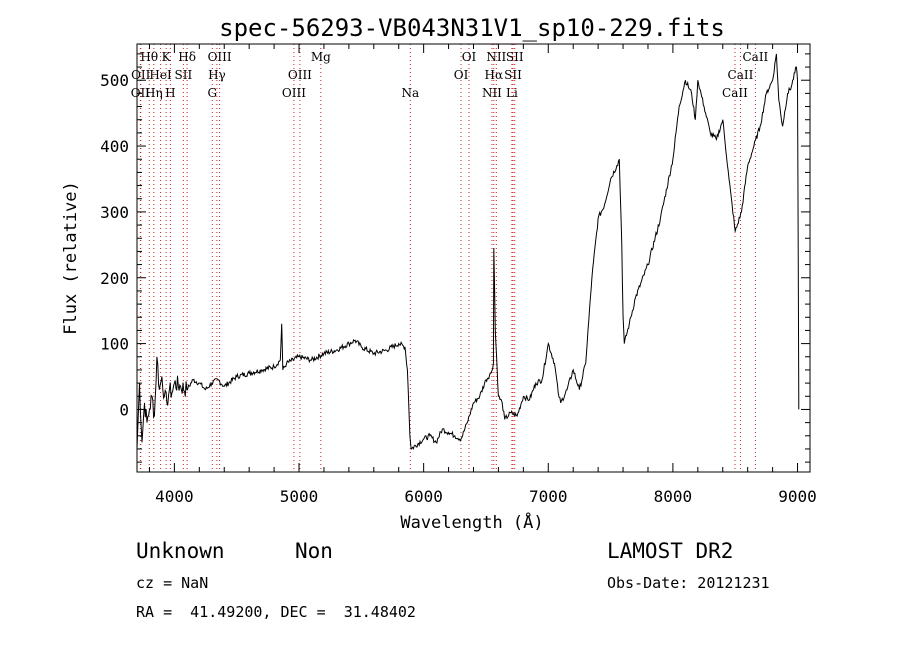  Describe the element at coordinates (548, 496) in the screenshot. I see `x-tick-label: 7000` at that location.